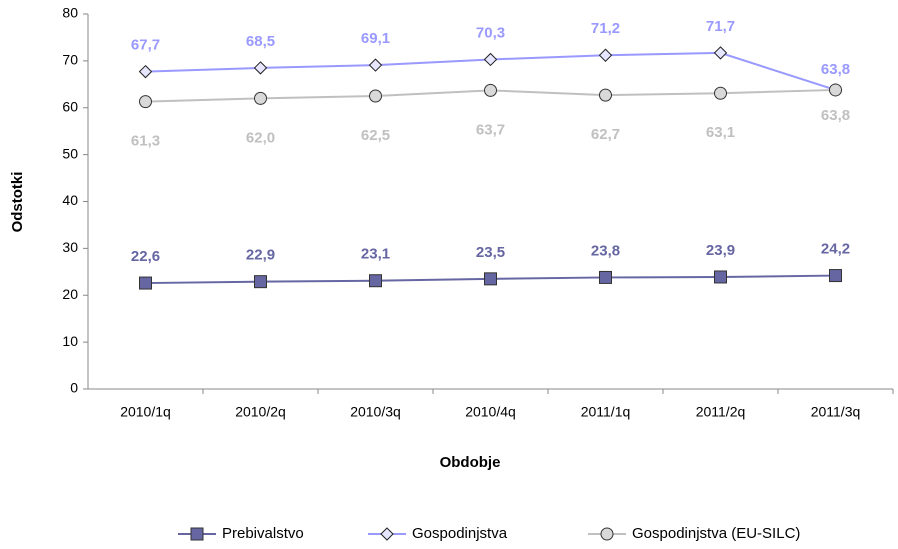 This screenshot has height=549, width=898. What do you see at coordinates (605, 134) in the screenshot?
I see `data-label: 62,7` at bounding box center [605, 134].